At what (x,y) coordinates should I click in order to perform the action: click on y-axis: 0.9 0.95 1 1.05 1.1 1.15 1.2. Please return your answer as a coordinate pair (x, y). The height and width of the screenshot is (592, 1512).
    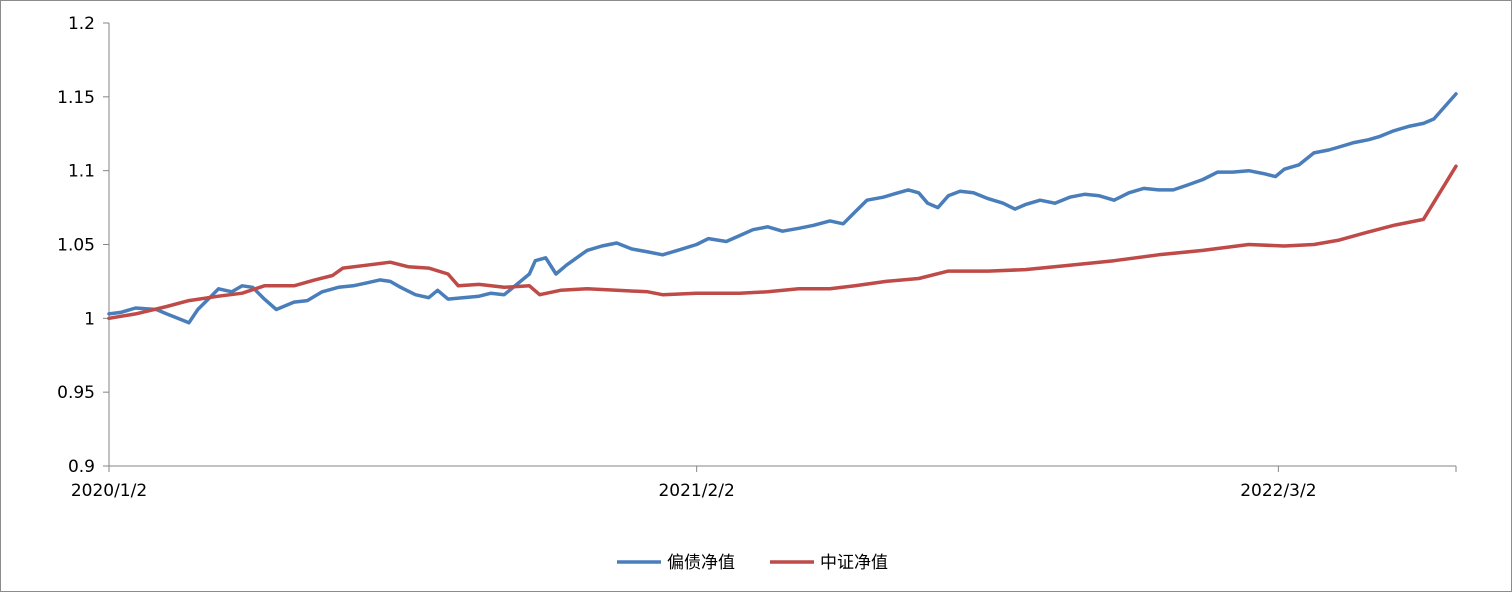
    Looking at the image, I should click on (83, 245).